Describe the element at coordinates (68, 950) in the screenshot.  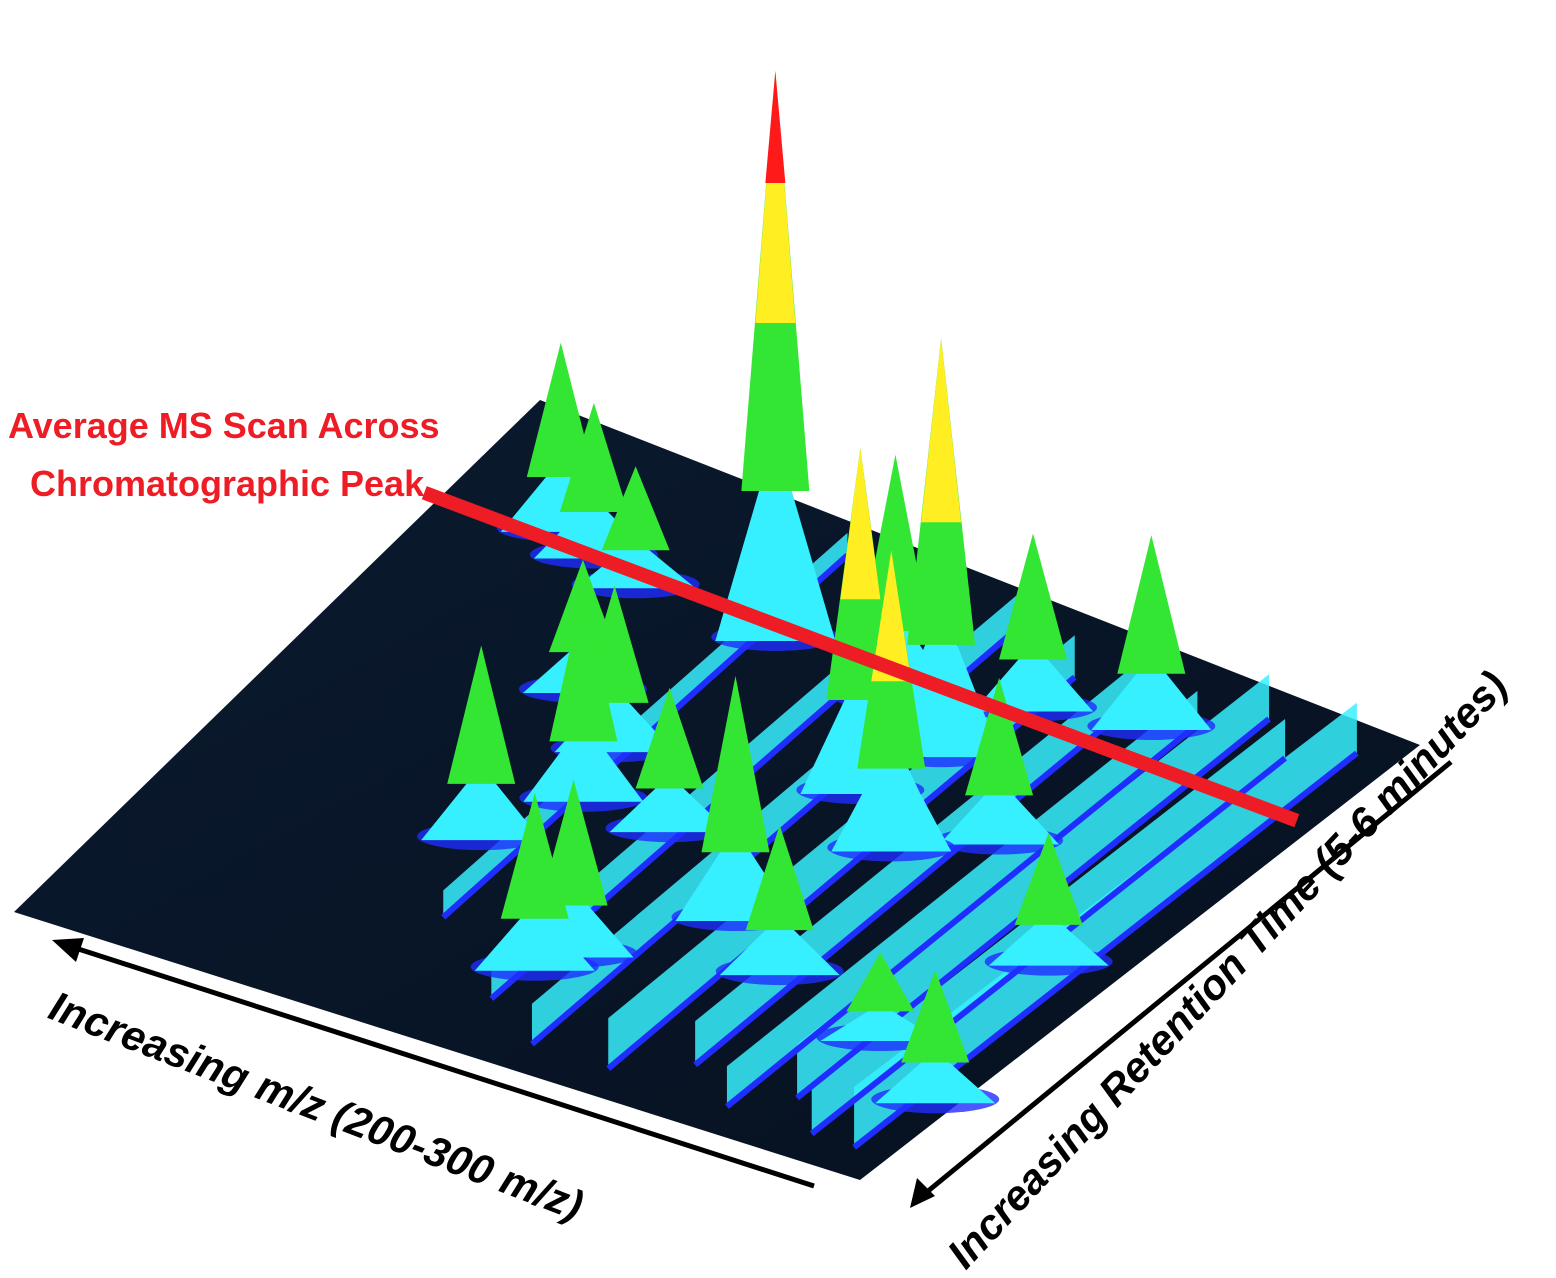
I see `x-axis-arrowhead` at that location.